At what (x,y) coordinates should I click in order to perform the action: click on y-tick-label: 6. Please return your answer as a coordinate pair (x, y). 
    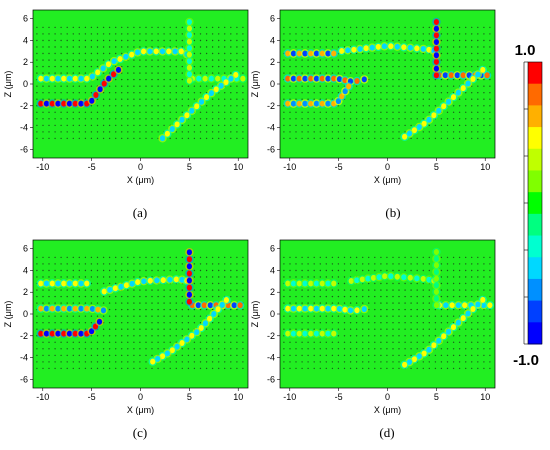
    Looking at the image, I should click on (272, 19).